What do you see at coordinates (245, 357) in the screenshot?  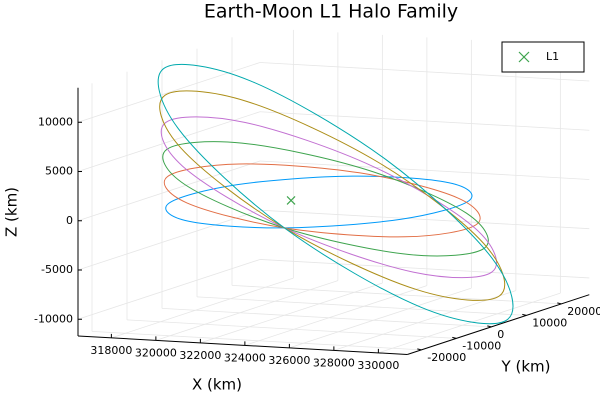 I see `x-tick-label: 324000` at bounding box center [245, 357].